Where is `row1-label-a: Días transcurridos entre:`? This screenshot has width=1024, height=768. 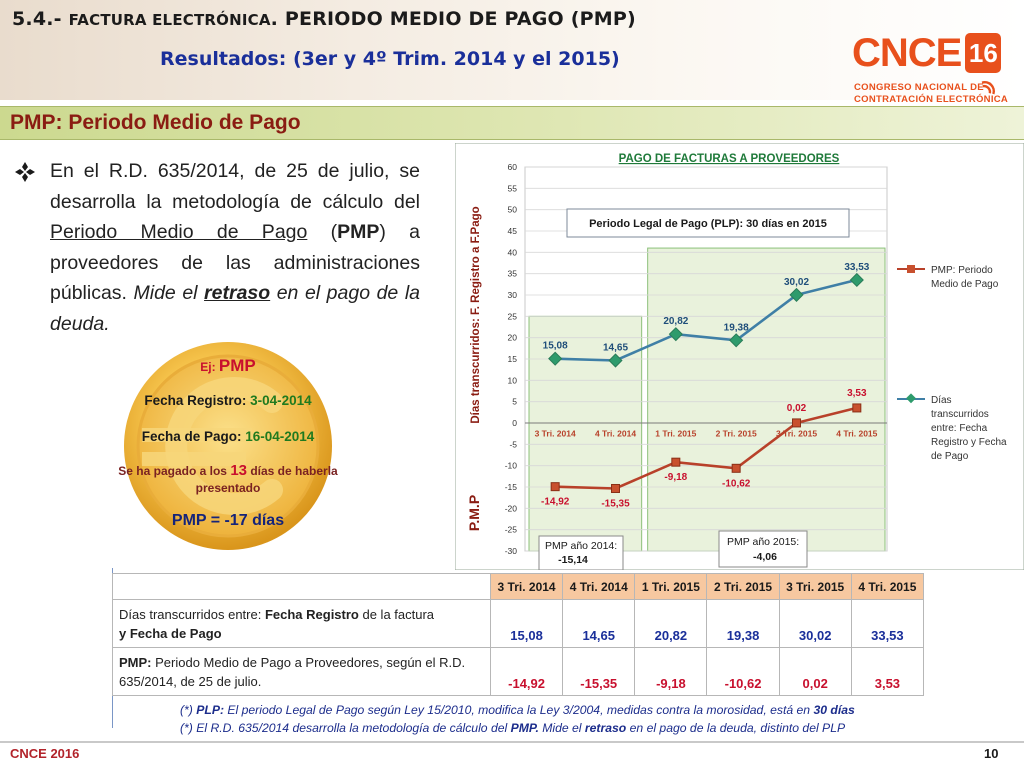
row1-label-a: Días transcurridos entre: is located at coordinates (192, 614).